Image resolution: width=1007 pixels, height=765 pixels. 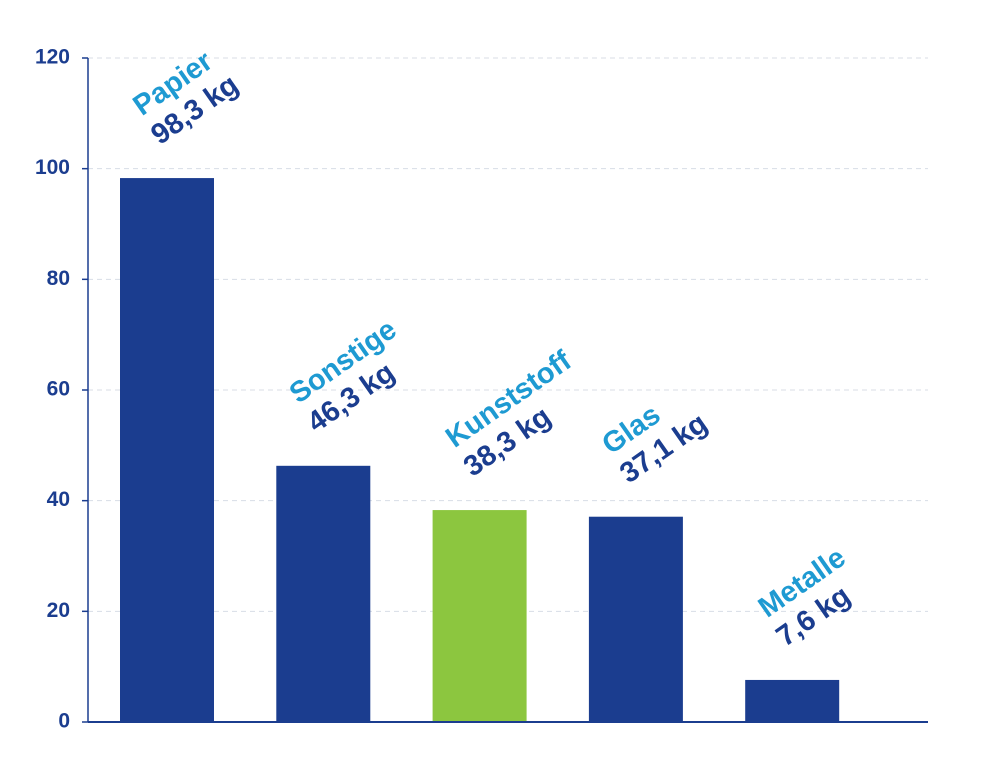 What do you see at coordinates (58, 610) in the screenshot?
I see `y-tick-label: 20` at bounding box center [58, 610].